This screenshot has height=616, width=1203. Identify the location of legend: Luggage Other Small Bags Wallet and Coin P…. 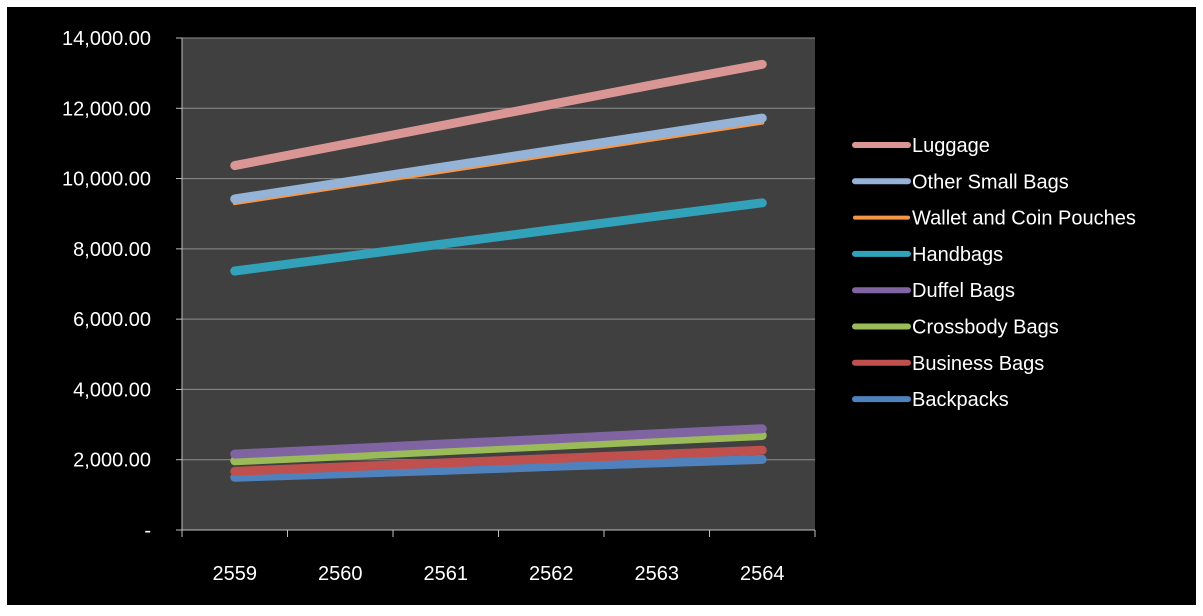
(994, 273).